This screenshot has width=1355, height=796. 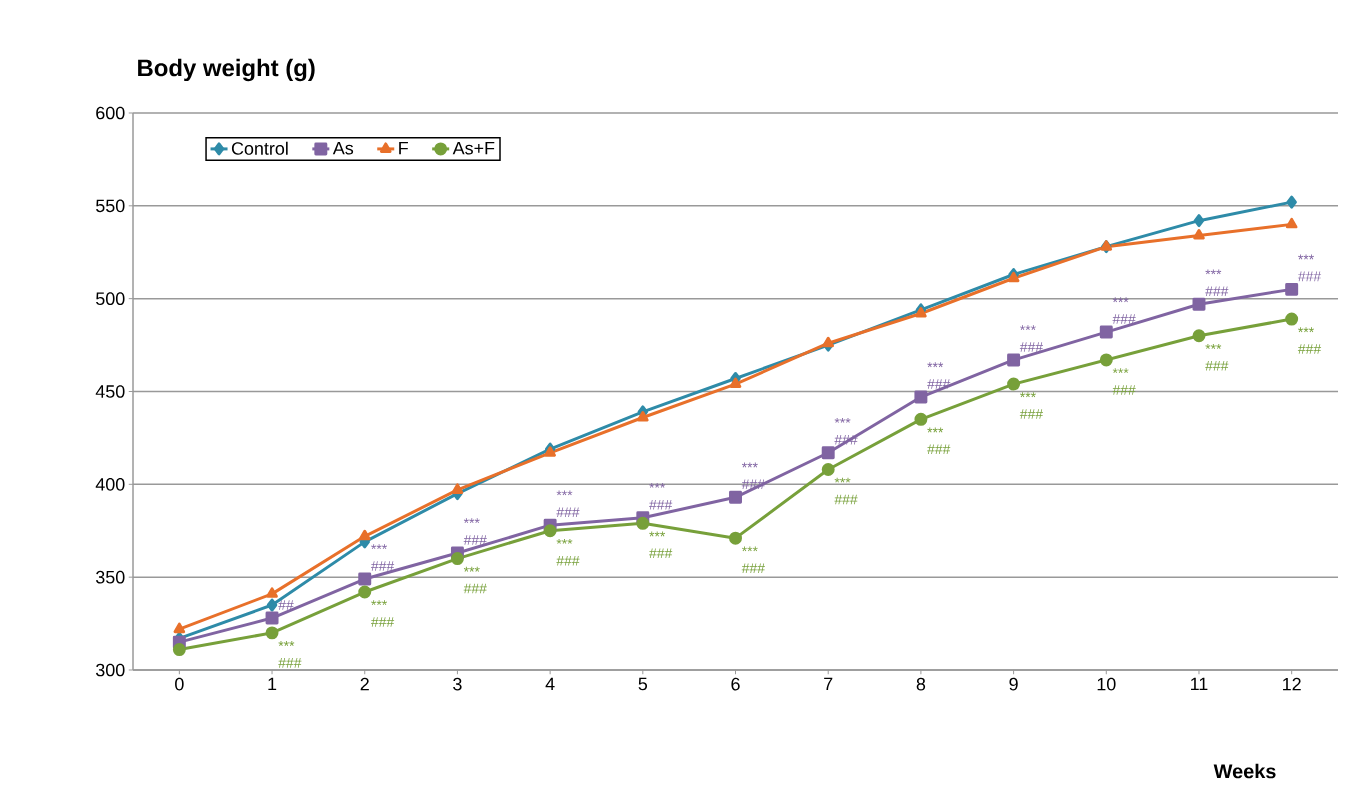 What do you see at coordinates (1199, 684) in the screenshot?
I see `x-tick-label: 11` at bounding box center [1199, 684].